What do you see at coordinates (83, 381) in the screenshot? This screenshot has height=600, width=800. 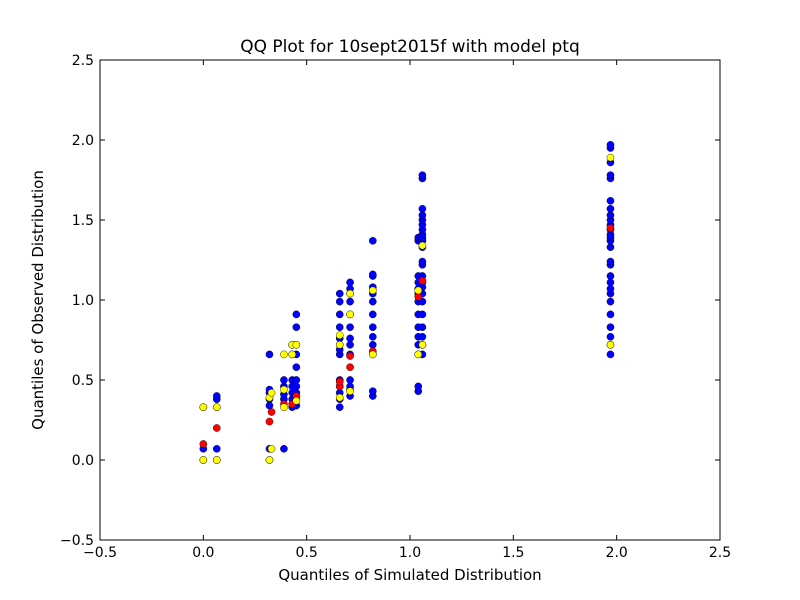 I see `y-tick-label: 0.5` at bounding box center [83, 381].